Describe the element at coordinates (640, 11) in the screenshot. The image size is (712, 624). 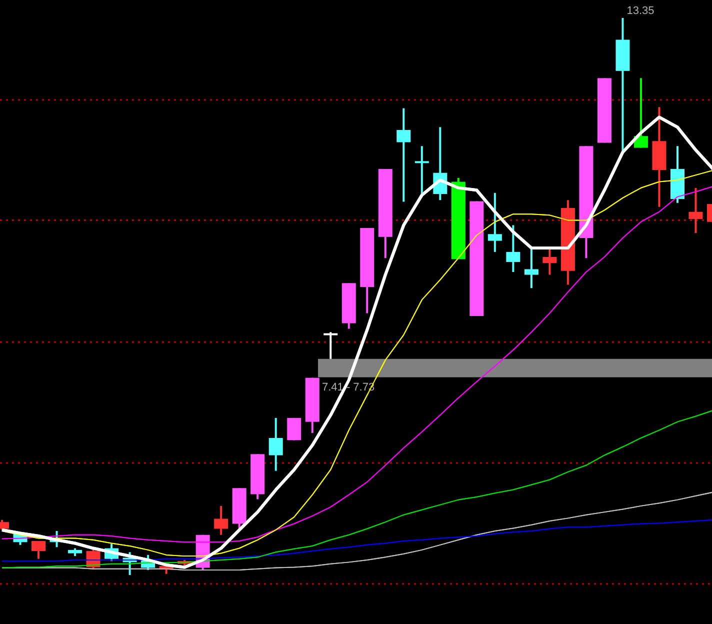
I see `text: 13.35` at that location.